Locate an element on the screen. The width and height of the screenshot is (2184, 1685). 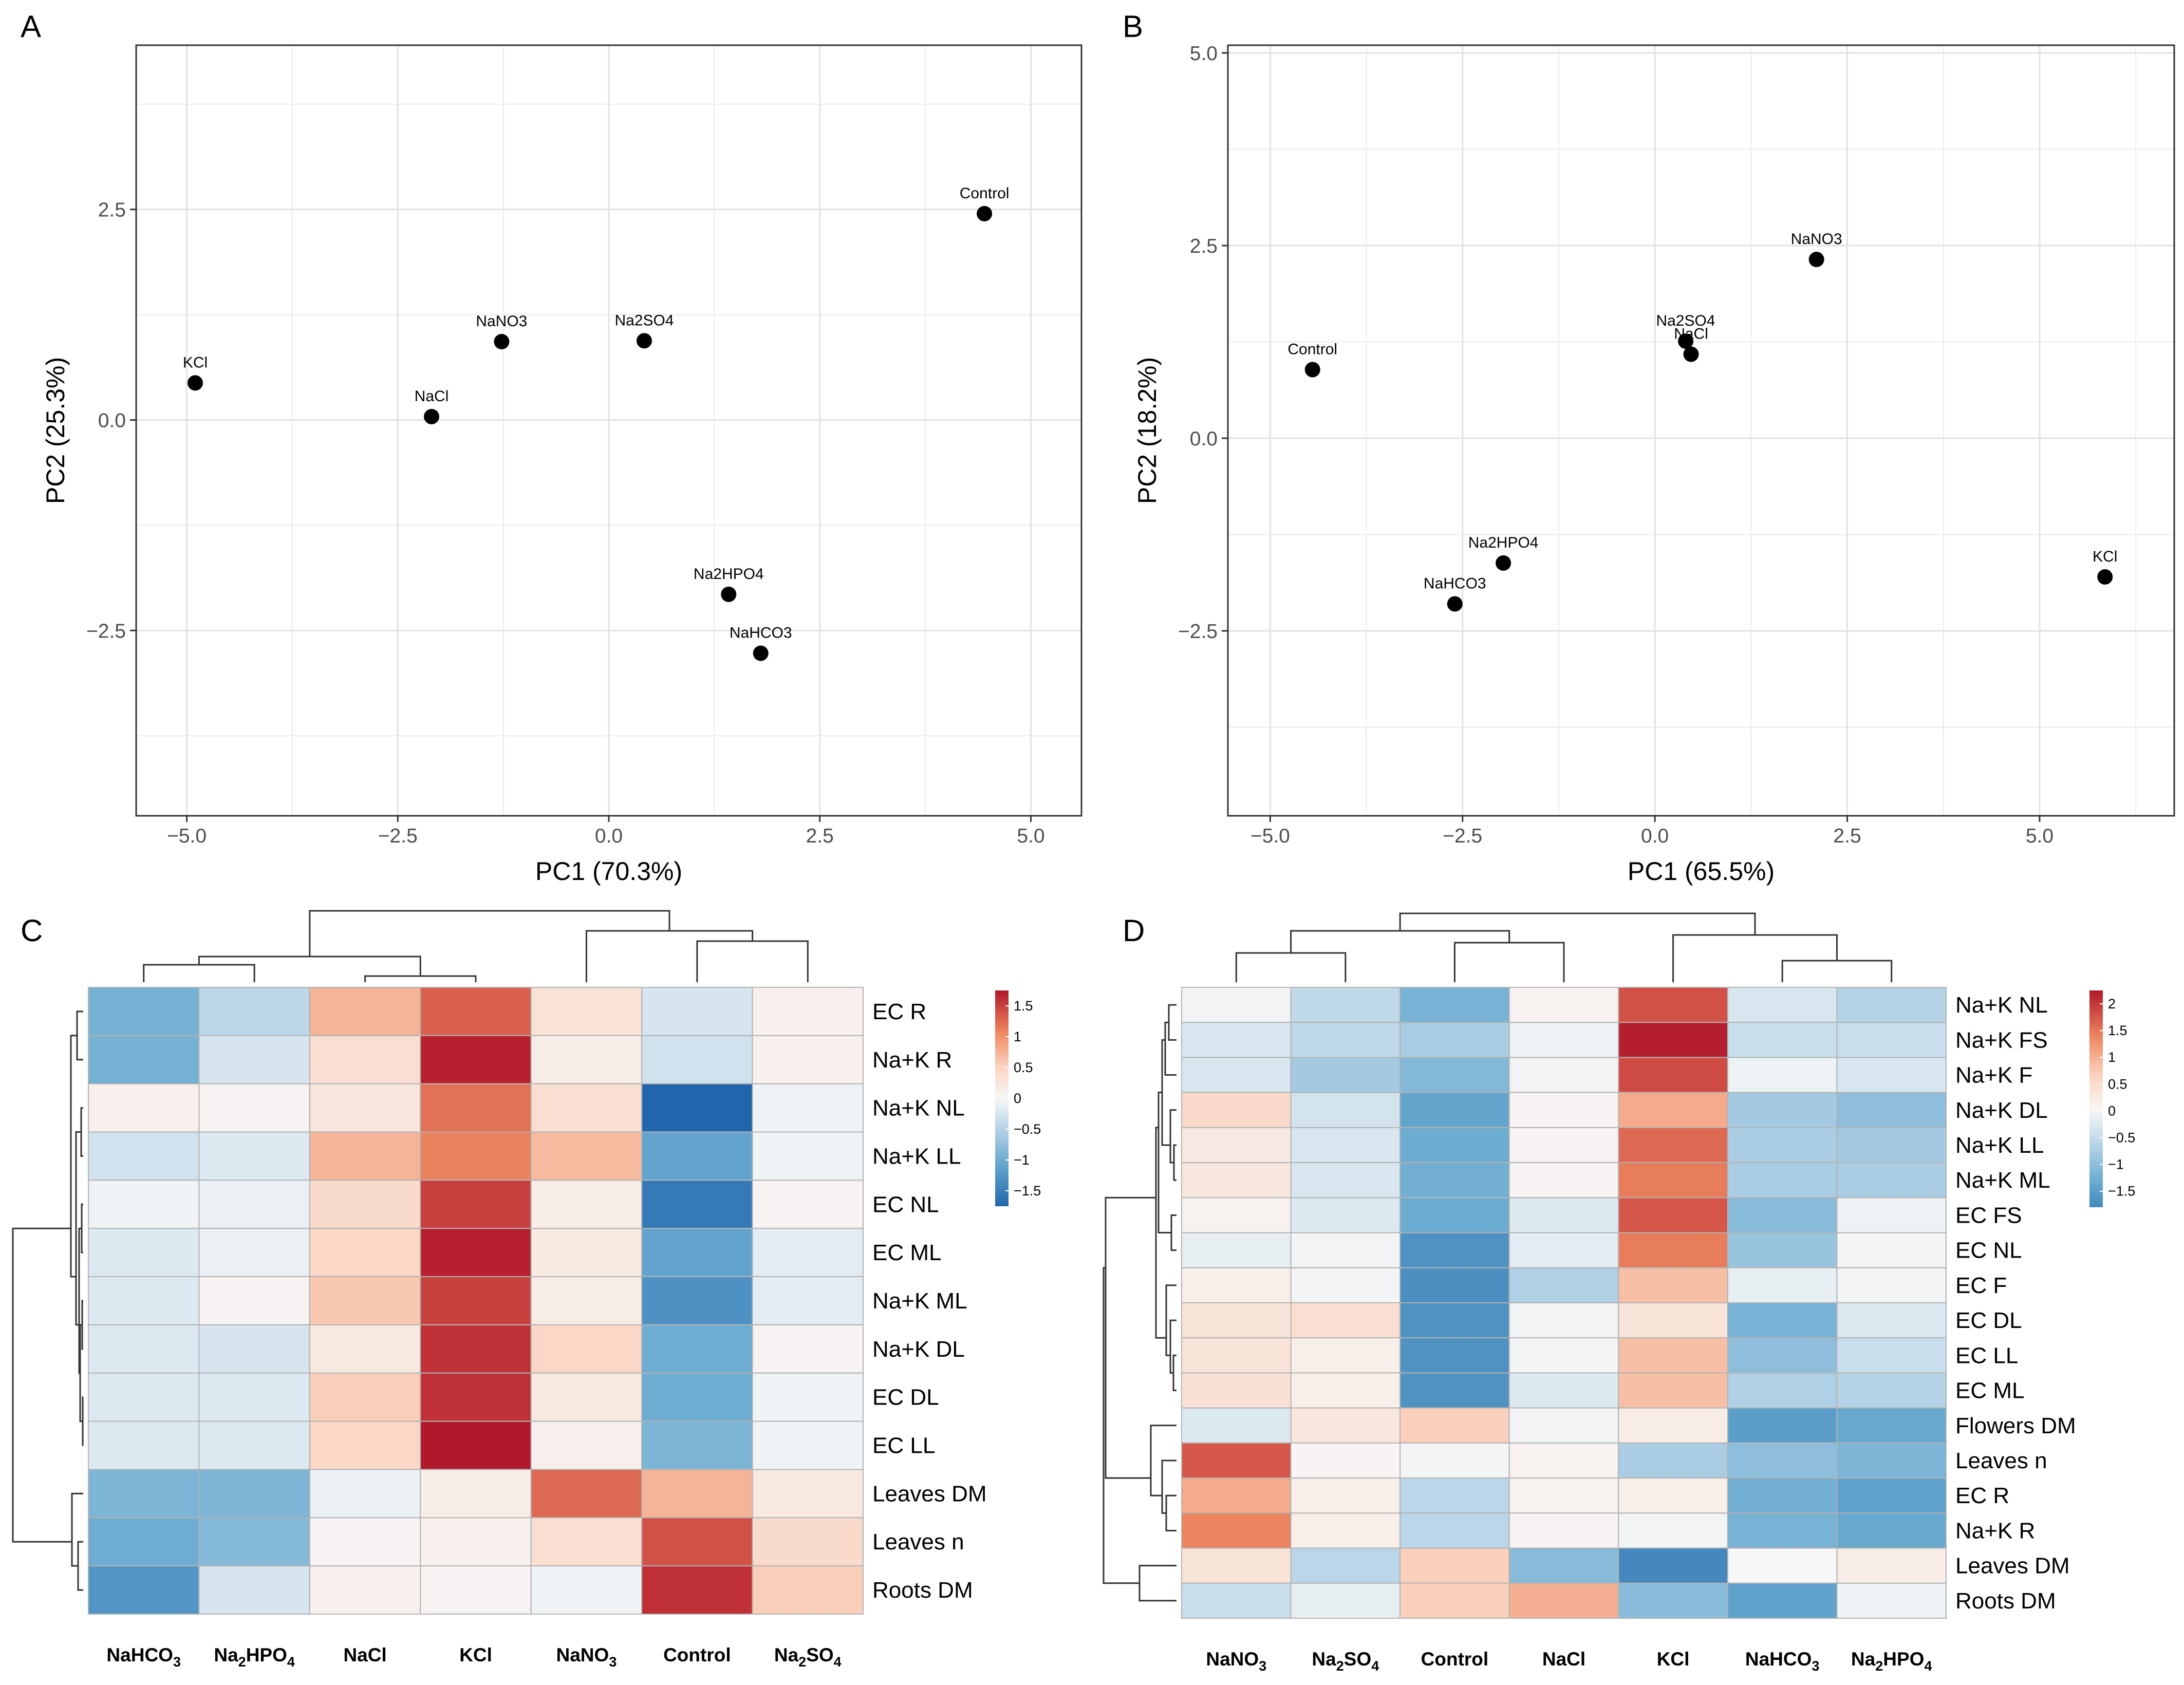
heatmap-cells is located at coordinates (476, 1301).